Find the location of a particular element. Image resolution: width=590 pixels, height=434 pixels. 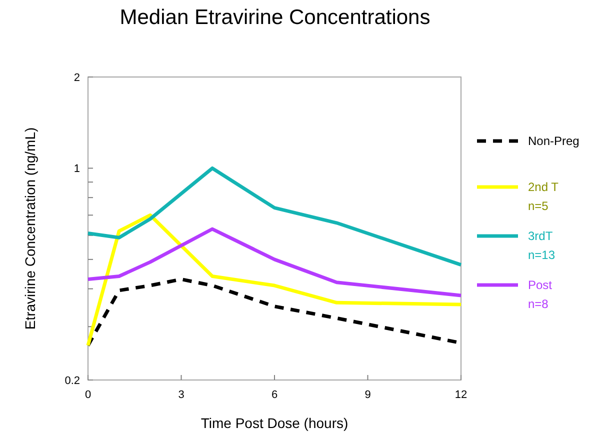

legend-label: Non-Preg is located at coordinates (554, 141).